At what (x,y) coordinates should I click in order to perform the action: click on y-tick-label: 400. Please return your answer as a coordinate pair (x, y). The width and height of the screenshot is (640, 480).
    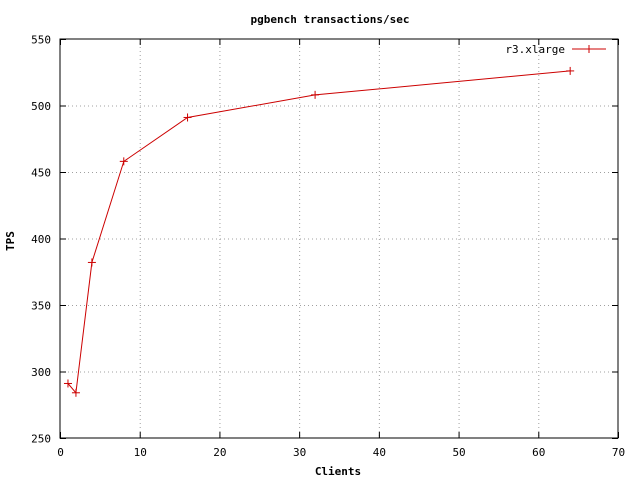
    Looking at the image, I should click on (41, 239).